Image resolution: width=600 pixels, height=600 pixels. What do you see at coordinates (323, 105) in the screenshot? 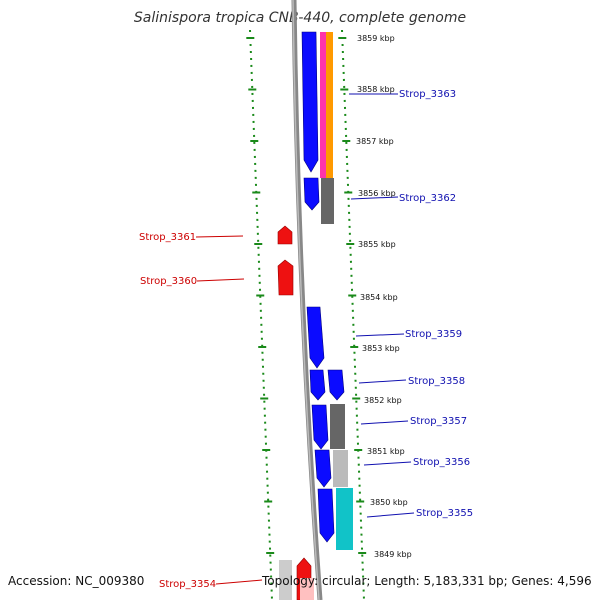
I see `strip-pink` at bounding box center [323, 105].